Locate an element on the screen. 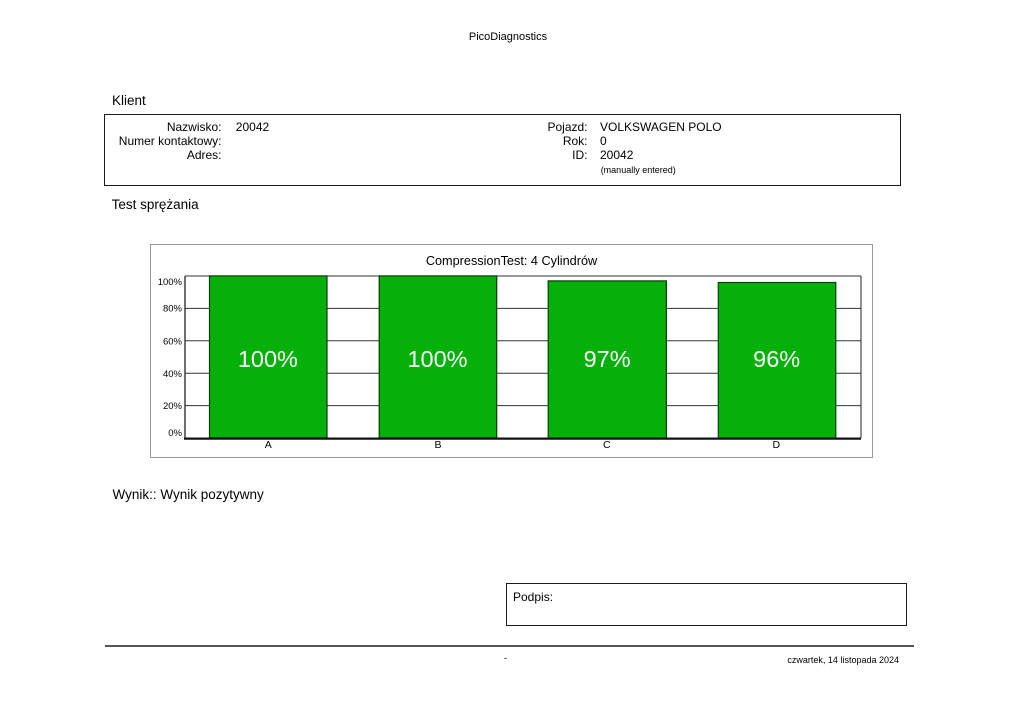 This screenshot has height=724, width=1023. svg-text: 40% is located at coordinates (173, 374).